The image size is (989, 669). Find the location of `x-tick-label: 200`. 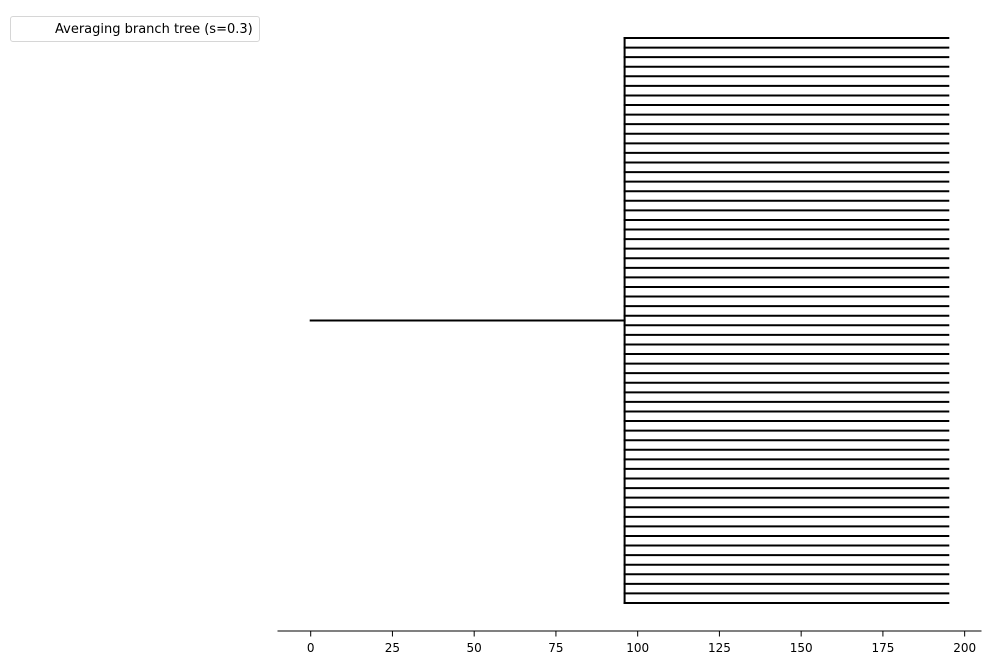

x-tick-label: 200 is located at coordinates (964, 648).